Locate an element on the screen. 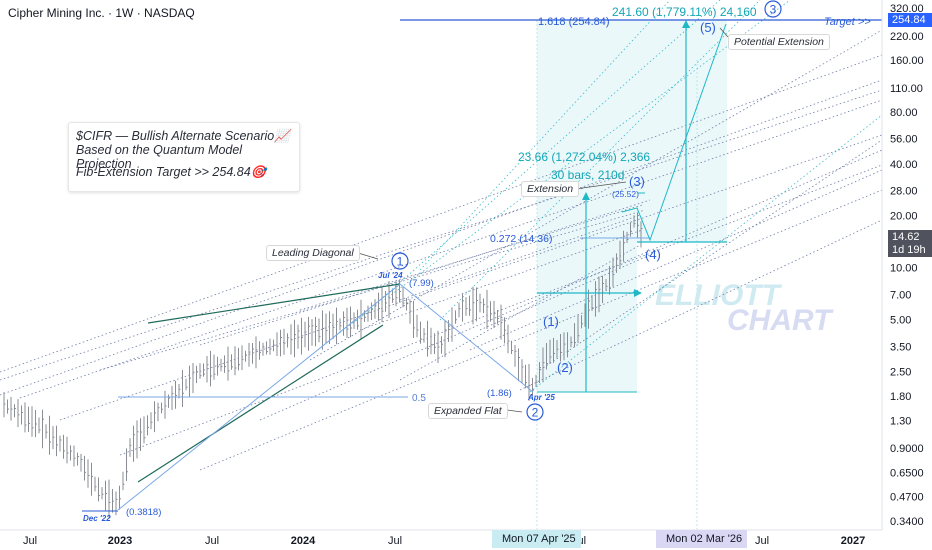 This screenshot has width=932, height=550. wave3-circle is located at coordinates (773, 9).